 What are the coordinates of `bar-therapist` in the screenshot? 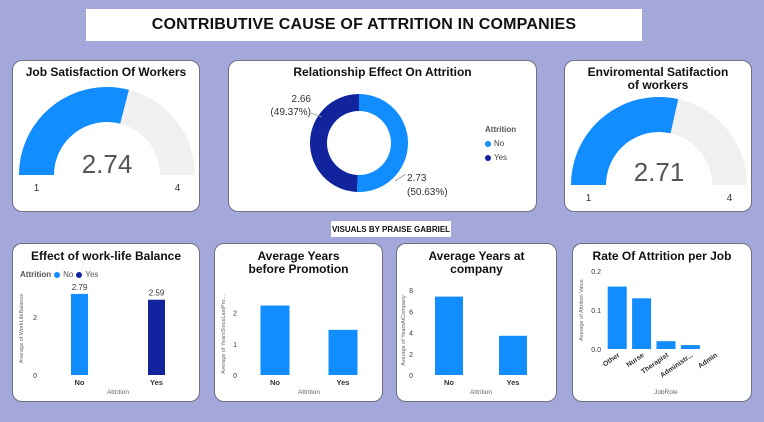 It's located at (666, 345).